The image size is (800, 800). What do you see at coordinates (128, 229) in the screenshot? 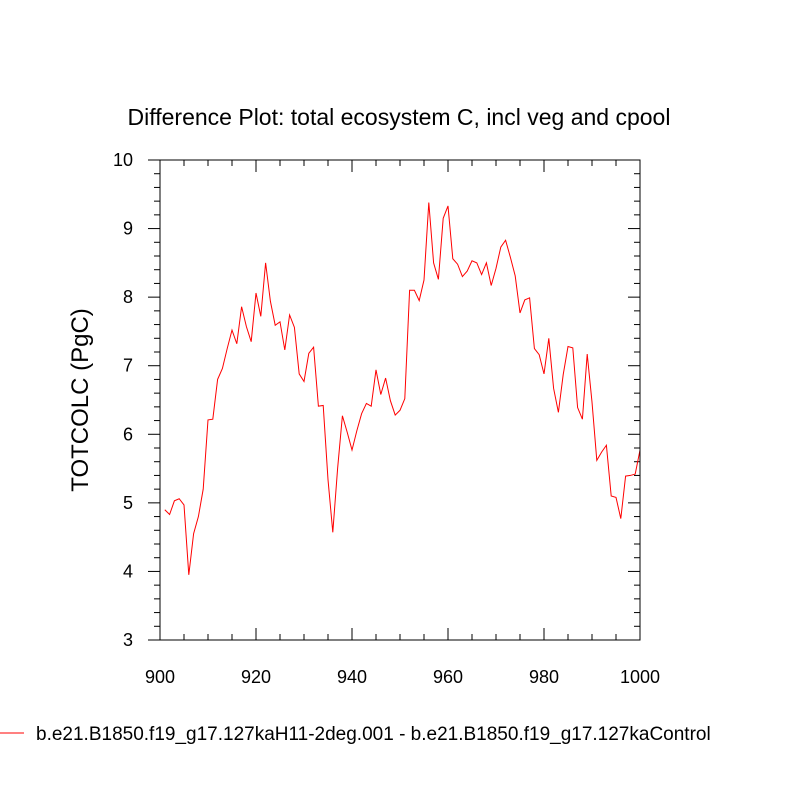
I see `y-tick-label: 9` at bounding box center [128, 229].